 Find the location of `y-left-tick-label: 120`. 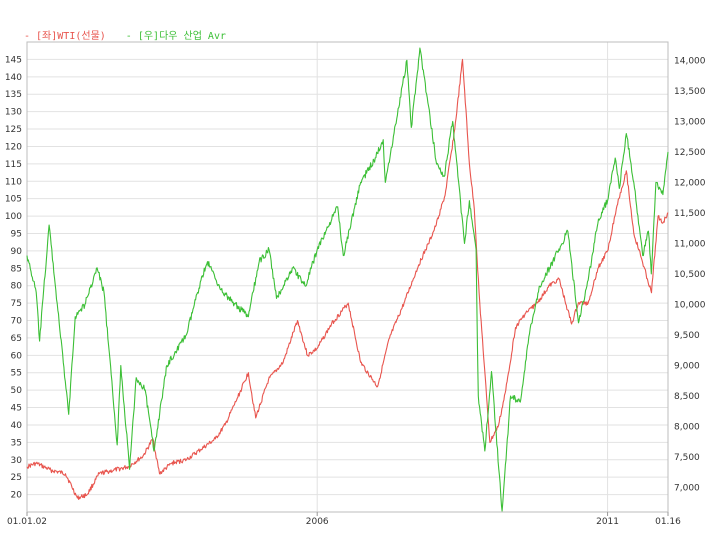

y-left-tick-label: 120 is located at coordinates (13, 147).